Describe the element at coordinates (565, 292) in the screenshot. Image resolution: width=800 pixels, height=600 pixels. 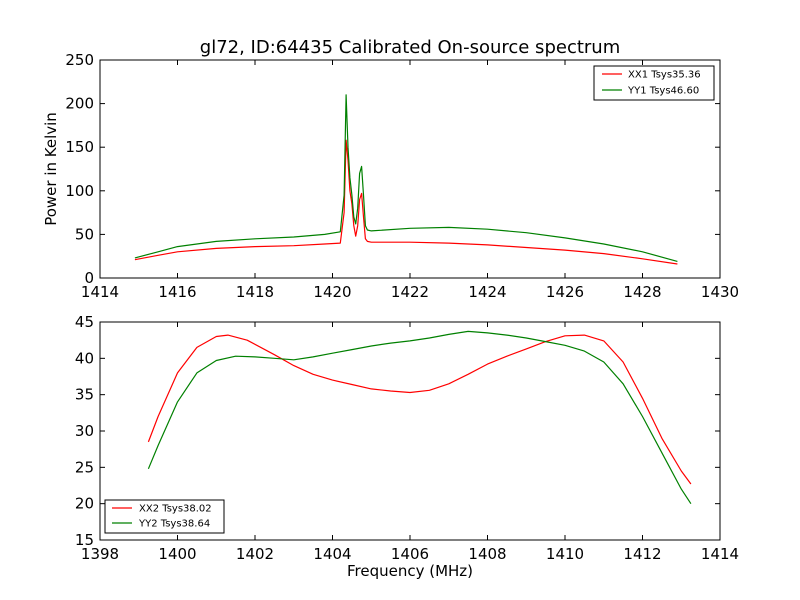
I see `top-x-tick-label: 1426` at that location.